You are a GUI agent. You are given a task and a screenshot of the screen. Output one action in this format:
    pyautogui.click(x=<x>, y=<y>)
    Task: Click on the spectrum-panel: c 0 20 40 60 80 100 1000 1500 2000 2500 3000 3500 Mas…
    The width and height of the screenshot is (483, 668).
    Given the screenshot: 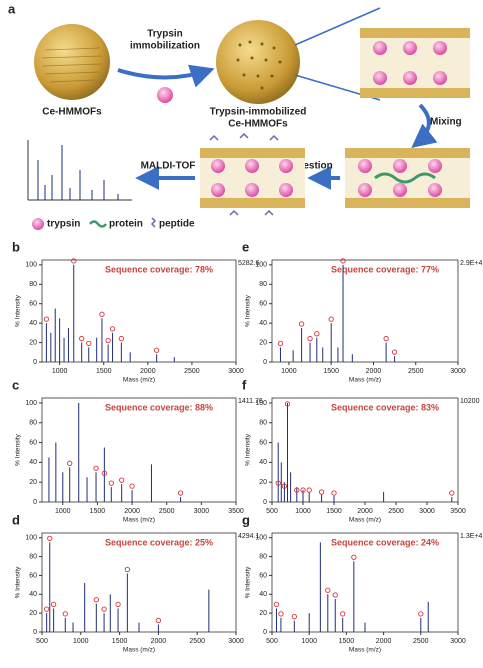 What is the action you would take?
    pyautogui.click(x=137, y=450)
    